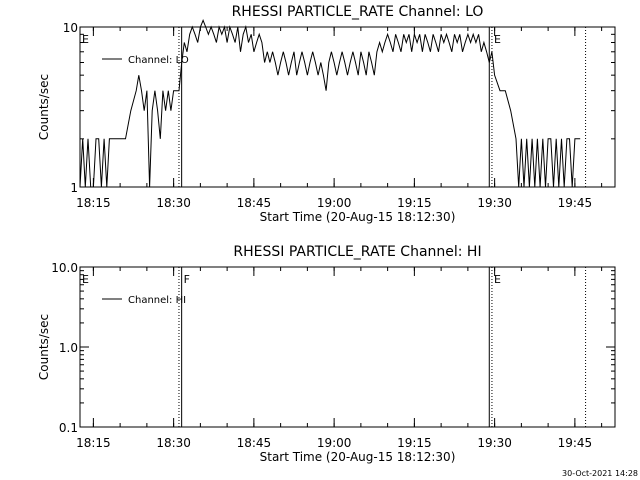 The height and width of the screenshot is (480, 640). I want to click on footer-timestamp: 30-Oct-2021 14:28, so click(600, 473).